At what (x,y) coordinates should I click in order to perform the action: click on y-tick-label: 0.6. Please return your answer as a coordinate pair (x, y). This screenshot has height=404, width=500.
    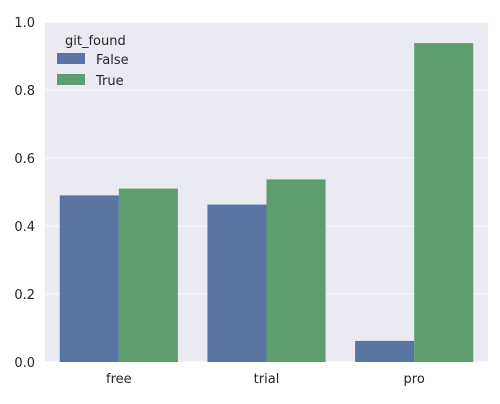
    Looking at the image, I should click on (24, 159).